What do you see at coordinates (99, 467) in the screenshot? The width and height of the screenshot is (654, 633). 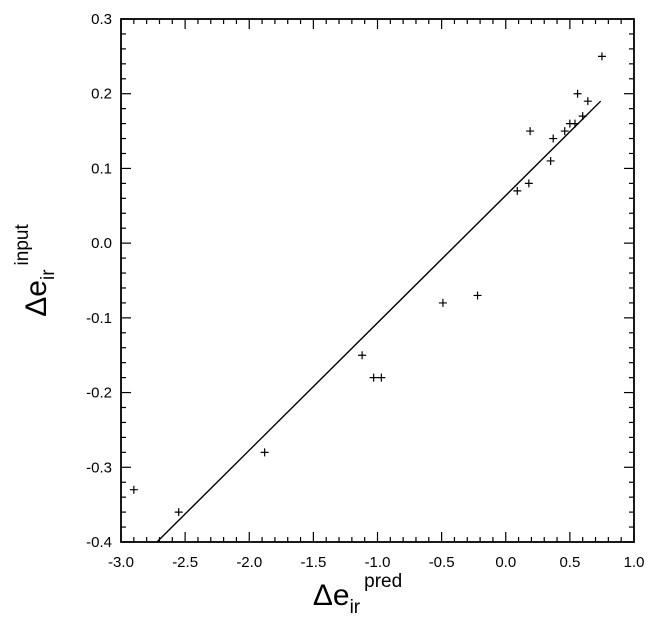 I see `y-tick-label: -0.3` at bounding box center [99, 467].